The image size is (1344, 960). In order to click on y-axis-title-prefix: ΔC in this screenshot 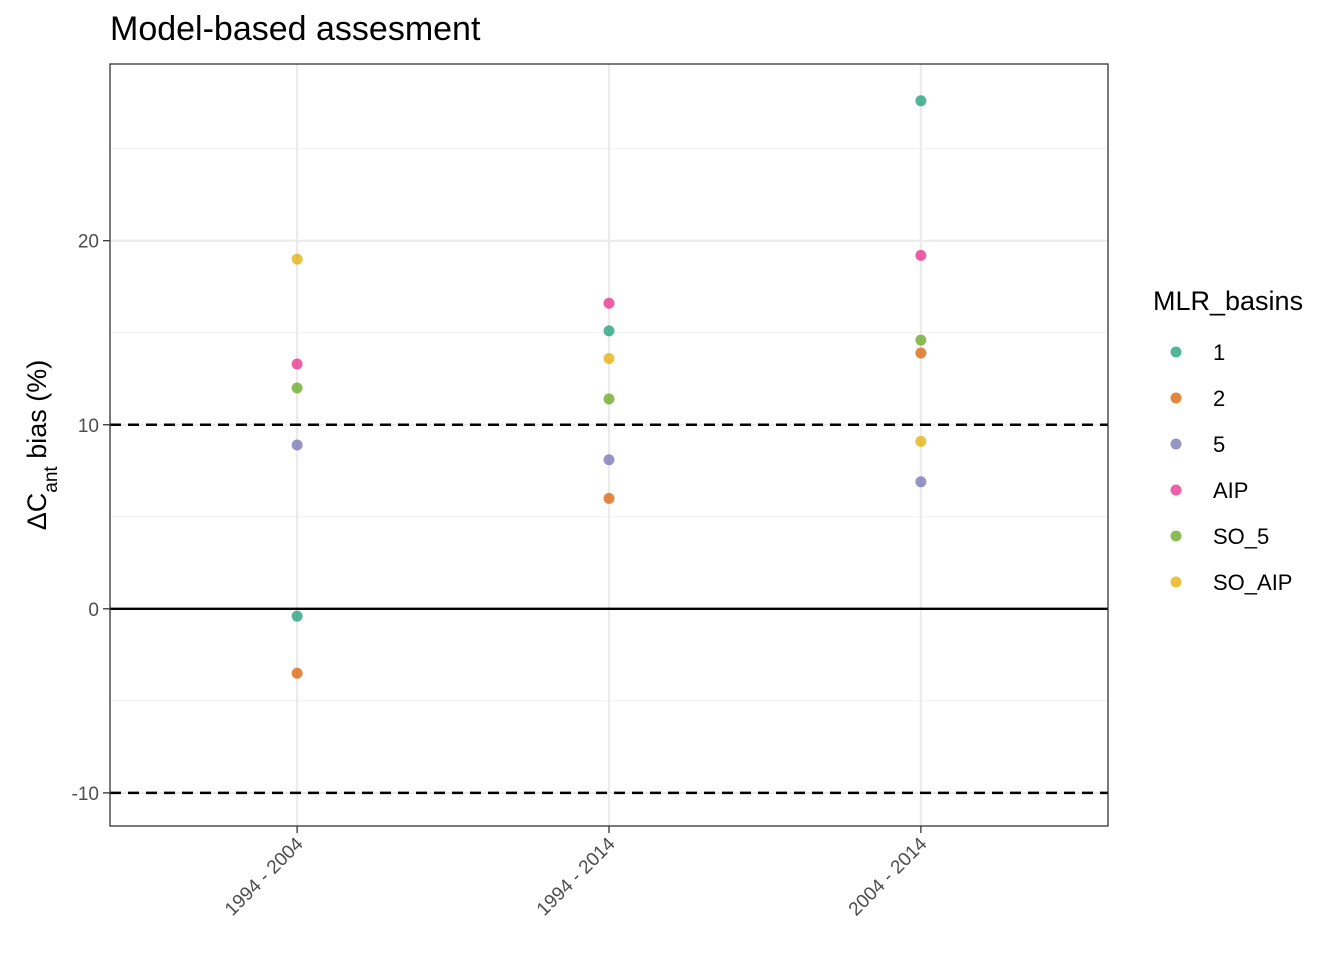, I will do `click(37, 512)`.